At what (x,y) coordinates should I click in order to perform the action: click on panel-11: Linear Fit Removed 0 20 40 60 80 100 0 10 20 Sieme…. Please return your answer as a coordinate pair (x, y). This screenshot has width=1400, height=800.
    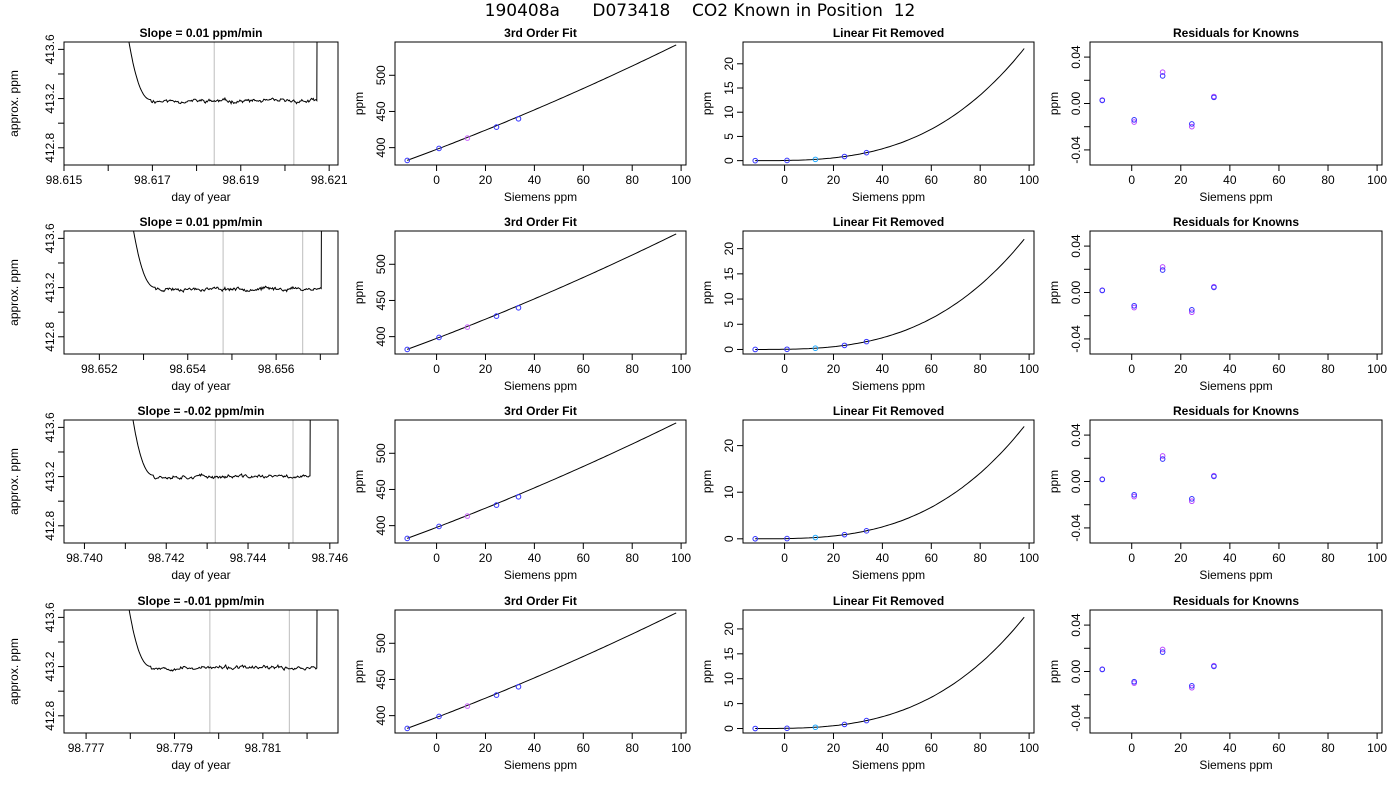
    Looking at the image, I should click on (869, 493).